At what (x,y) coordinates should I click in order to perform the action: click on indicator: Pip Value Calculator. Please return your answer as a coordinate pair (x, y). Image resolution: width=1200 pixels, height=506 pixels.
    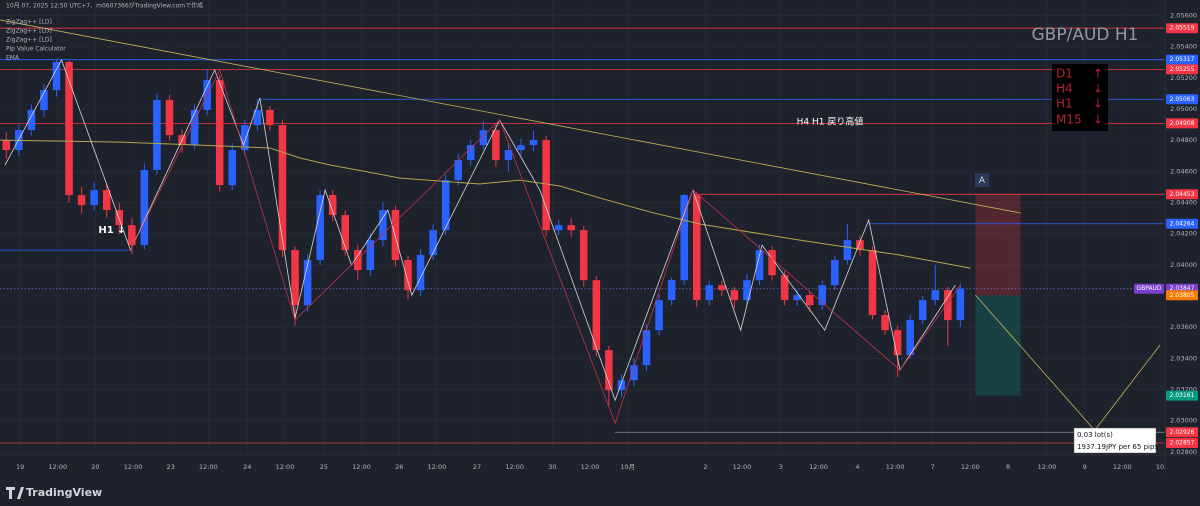
    Looking at the image, I should click on (36, 49).